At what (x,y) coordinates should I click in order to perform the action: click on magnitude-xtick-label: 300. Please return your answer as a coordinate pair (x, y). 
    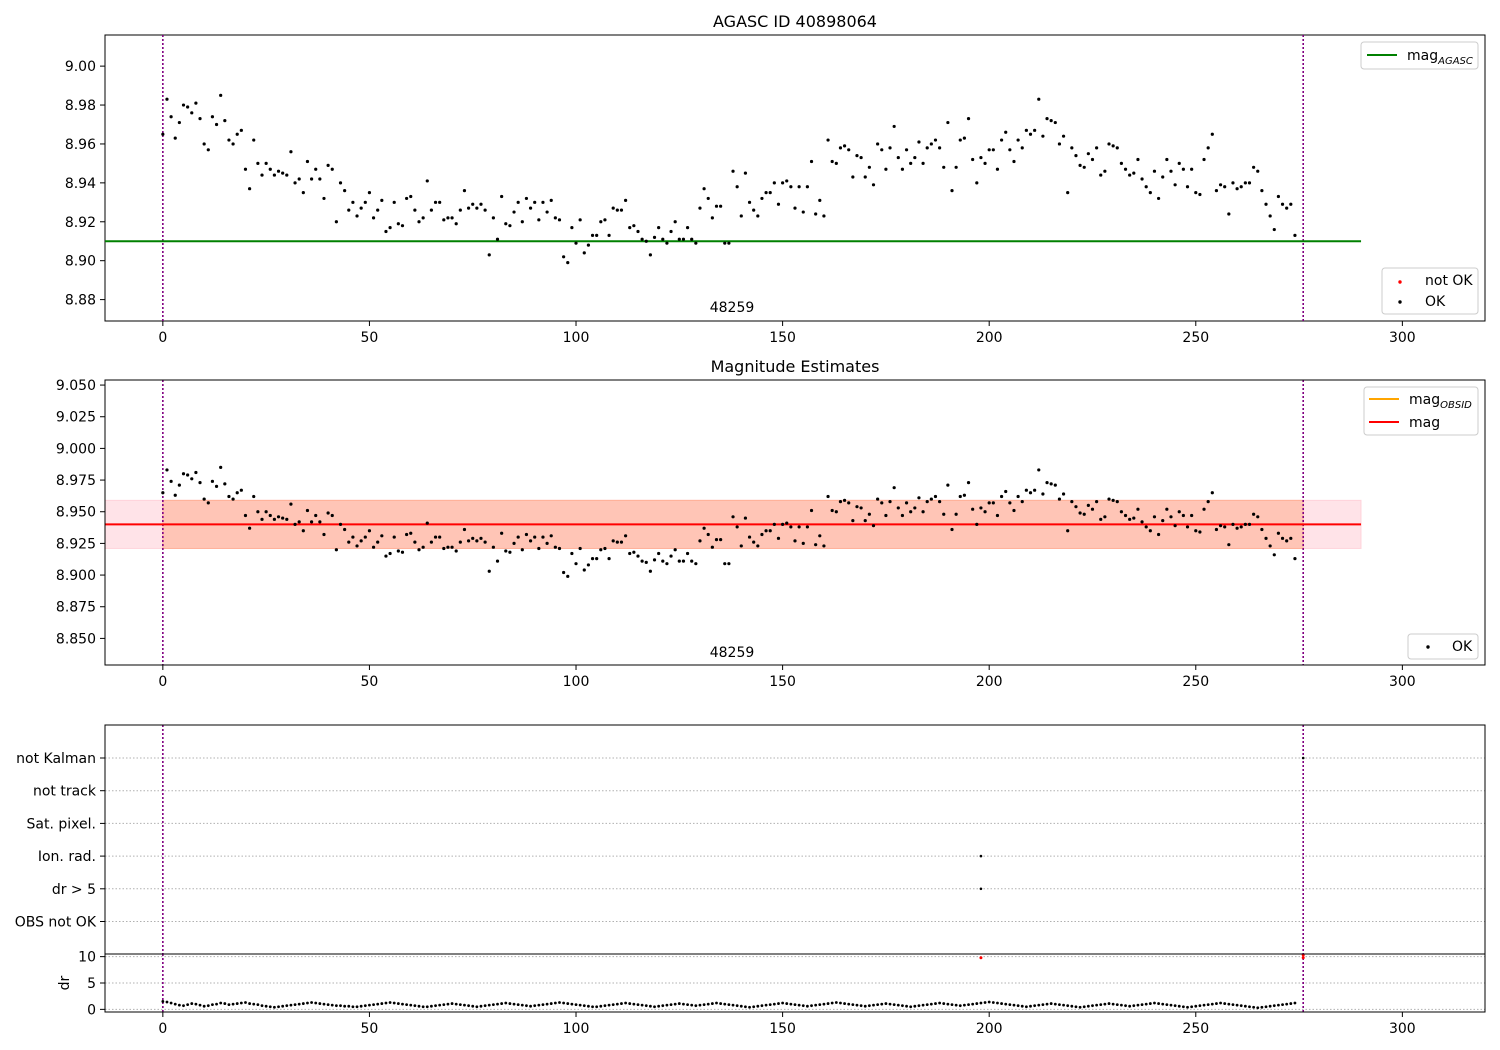
    Looking at the image, I should click on (1402, 682).